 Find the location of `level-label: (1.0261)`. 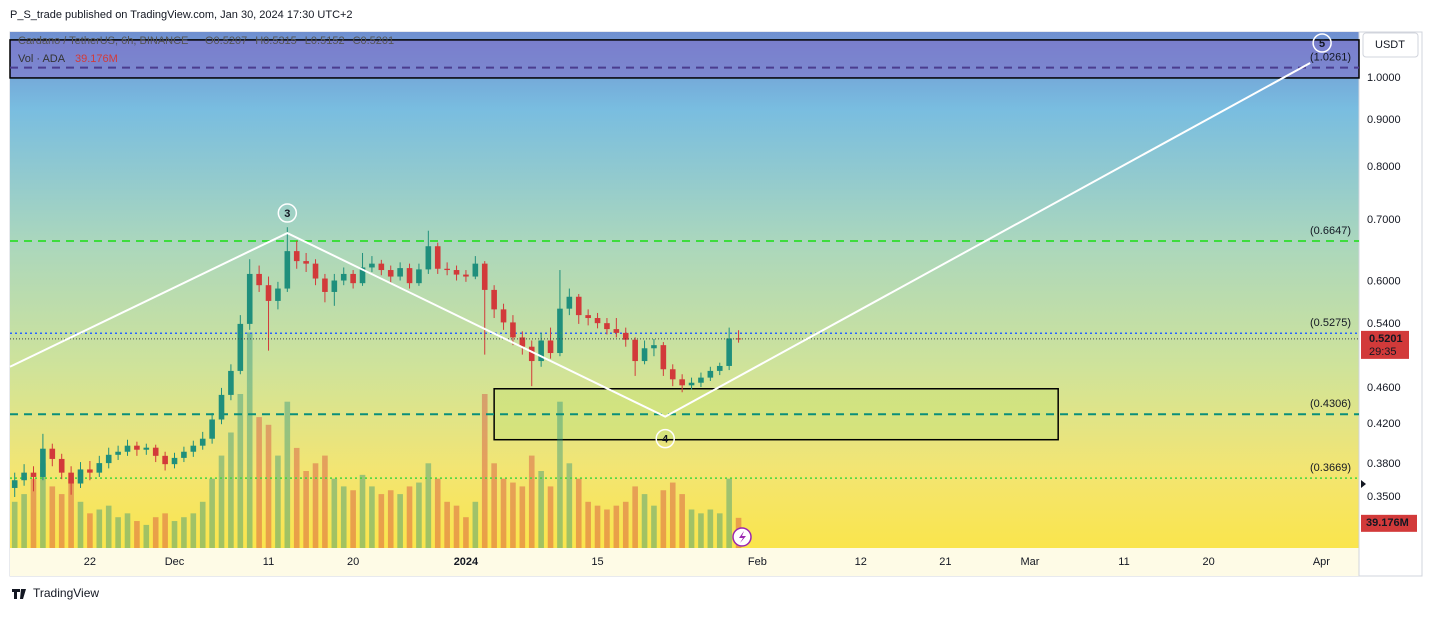

level-label: (1.0261) is located at coordinates (1330, 58).